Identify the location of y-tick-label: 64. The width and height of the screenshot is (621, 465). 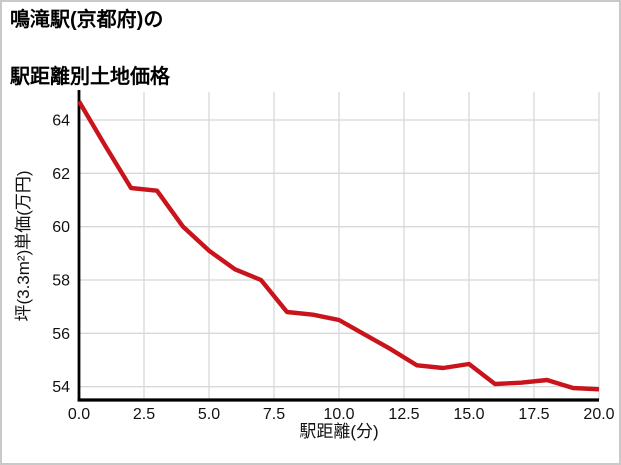
(61, 121).